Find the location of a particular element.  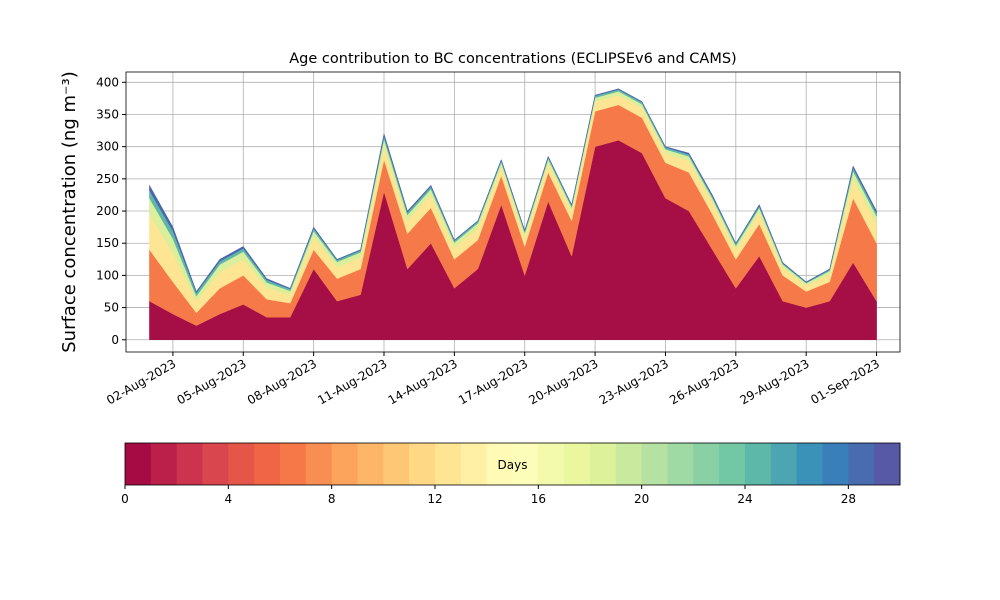

colorbar-tick-label: 16 is located at coordinates (538, 499).